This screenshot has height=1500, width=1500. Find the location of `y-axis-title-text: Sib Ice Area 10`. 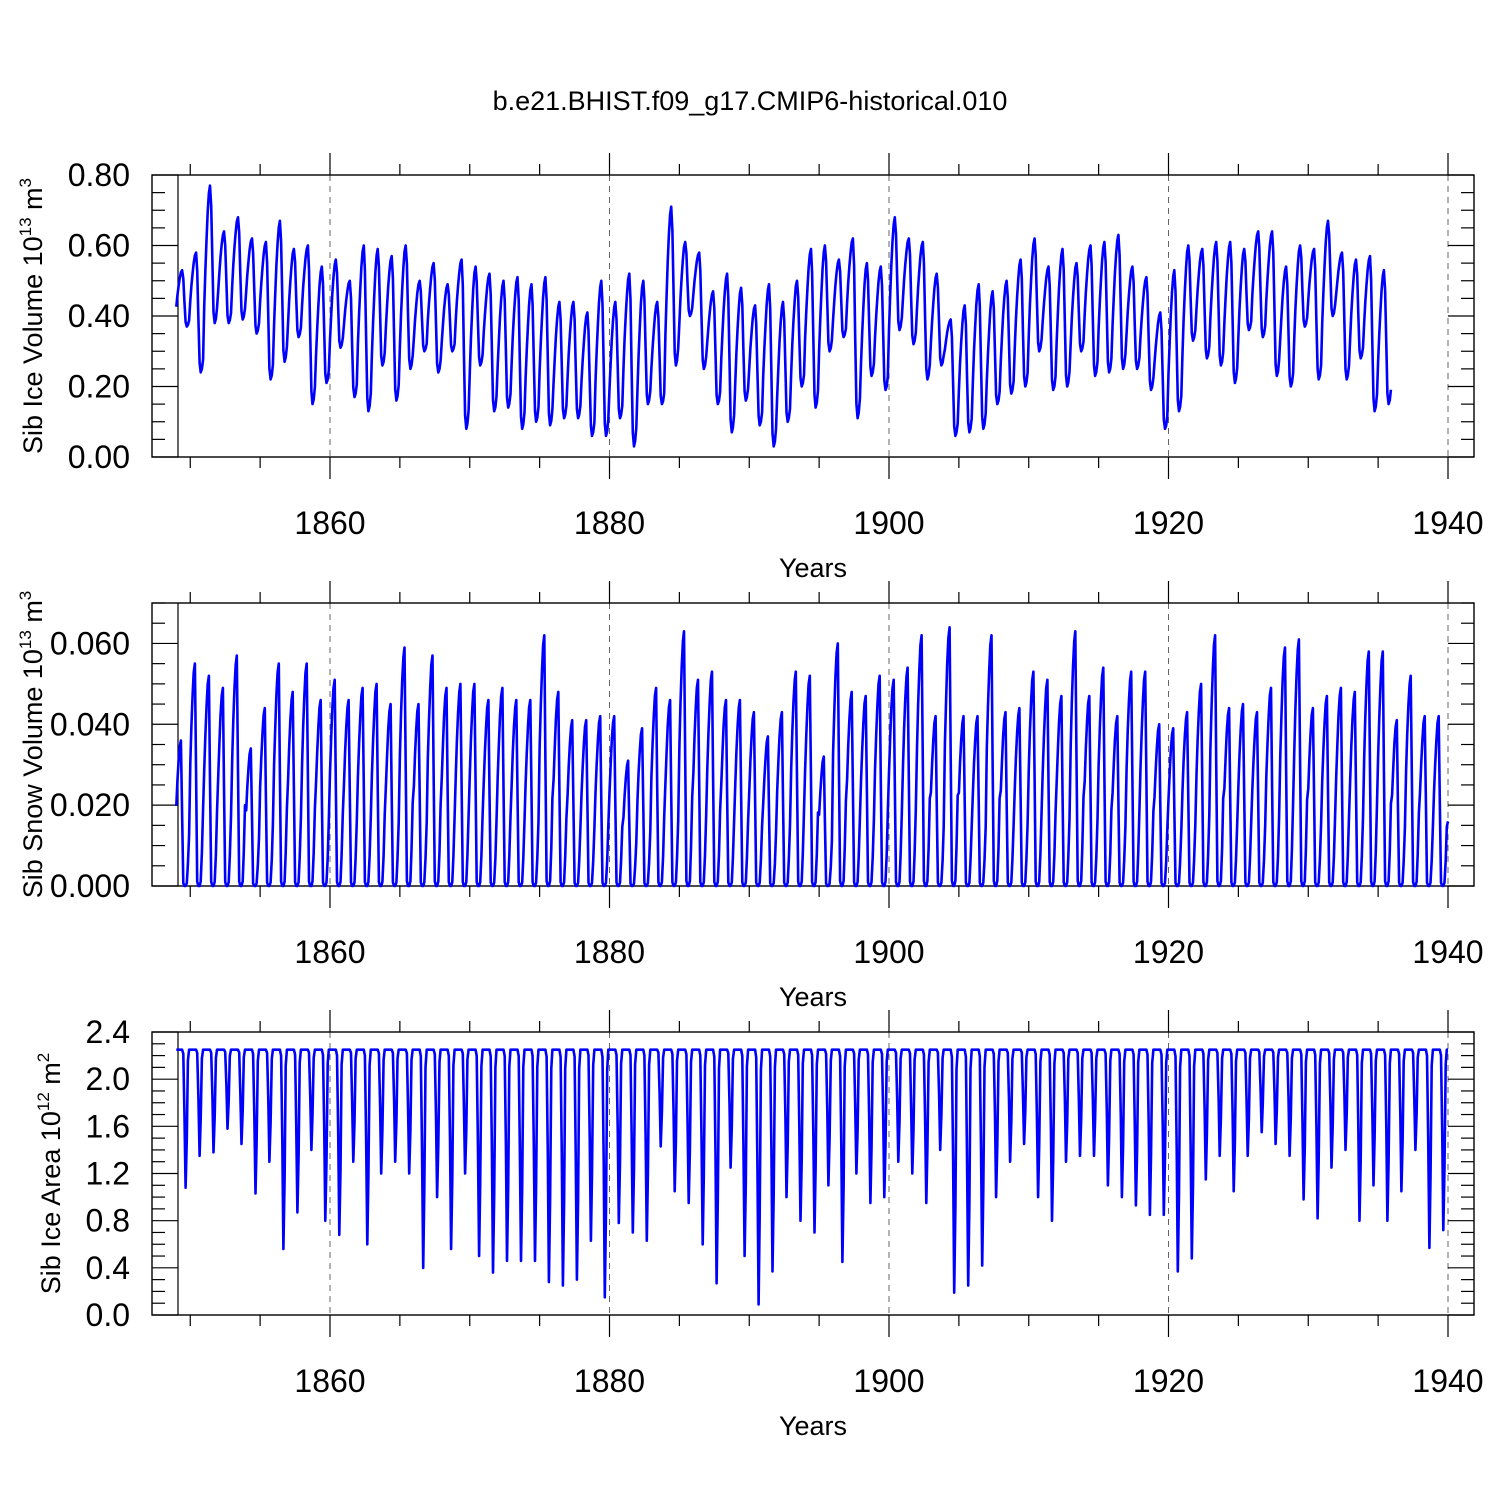

y-axis-title-text: Sib Ice Area 10 is located at coordinates (51, 1202).